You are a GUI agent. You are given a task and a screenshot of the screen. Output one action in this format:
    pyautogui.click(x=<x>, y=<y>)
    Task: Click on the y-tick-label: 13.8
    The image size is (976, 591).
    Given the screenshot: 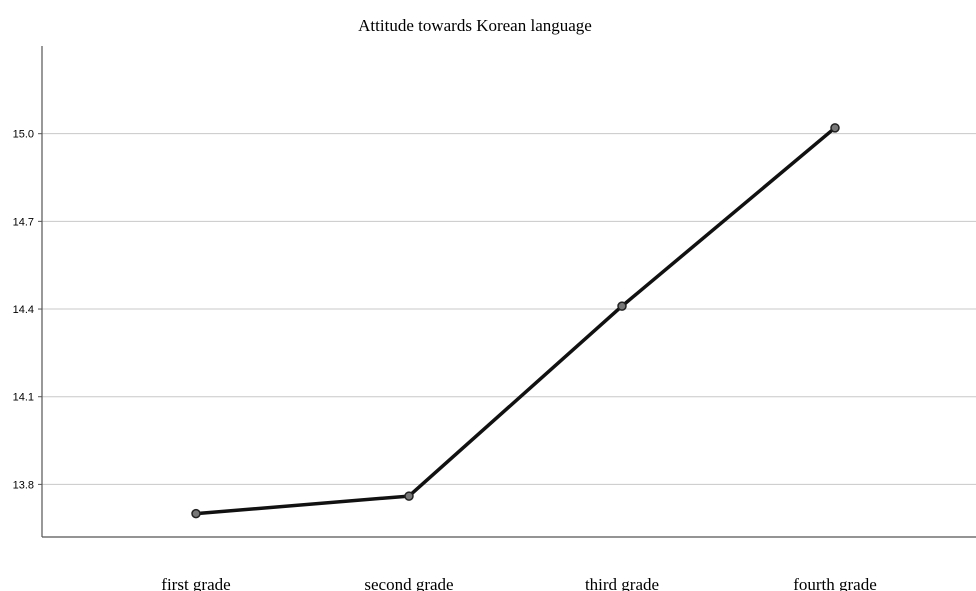 What is the action you would take?
    pyautogui.click(x=23, y=485)
    